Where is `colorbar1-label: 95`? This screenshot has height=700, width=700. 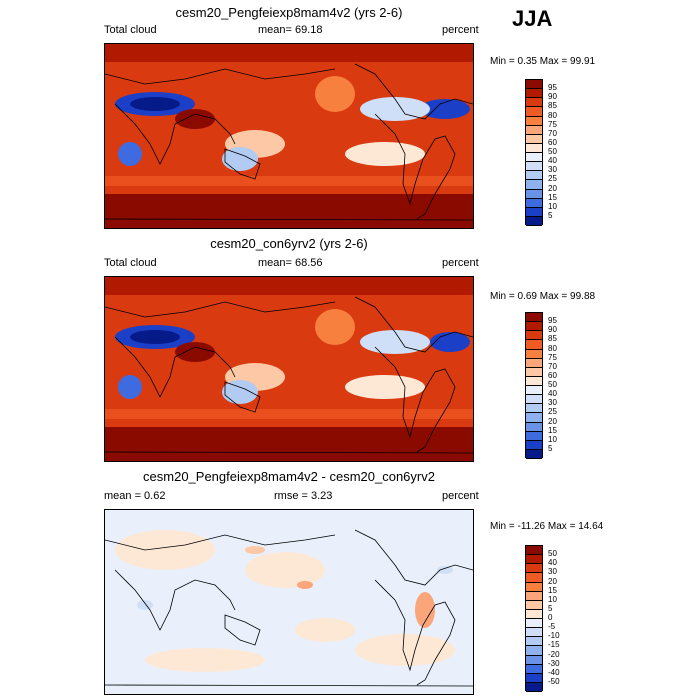 colorbar1-label: 95 is located at coordinates (552, 88).